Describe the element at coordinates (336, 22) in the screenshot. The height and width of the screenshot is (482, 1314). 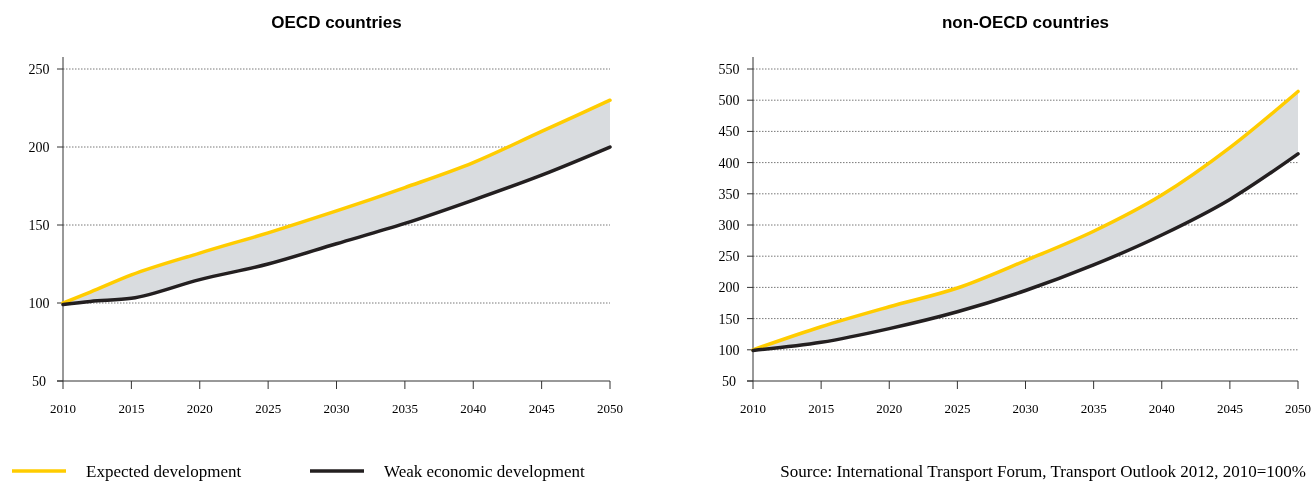
I see `chart-title: OECD countries` at that location.